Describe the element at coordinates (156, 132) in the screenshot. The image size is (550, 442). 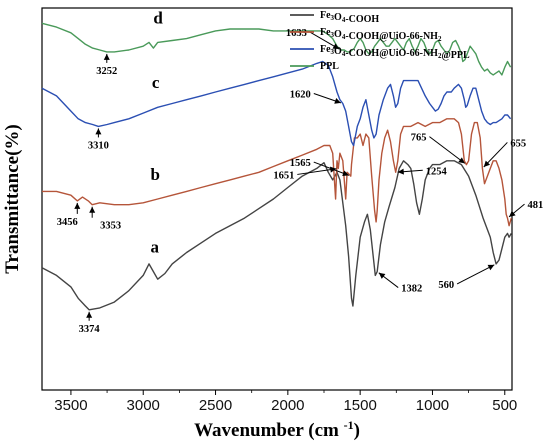
I see `curve-letters: a b c d` at that location.